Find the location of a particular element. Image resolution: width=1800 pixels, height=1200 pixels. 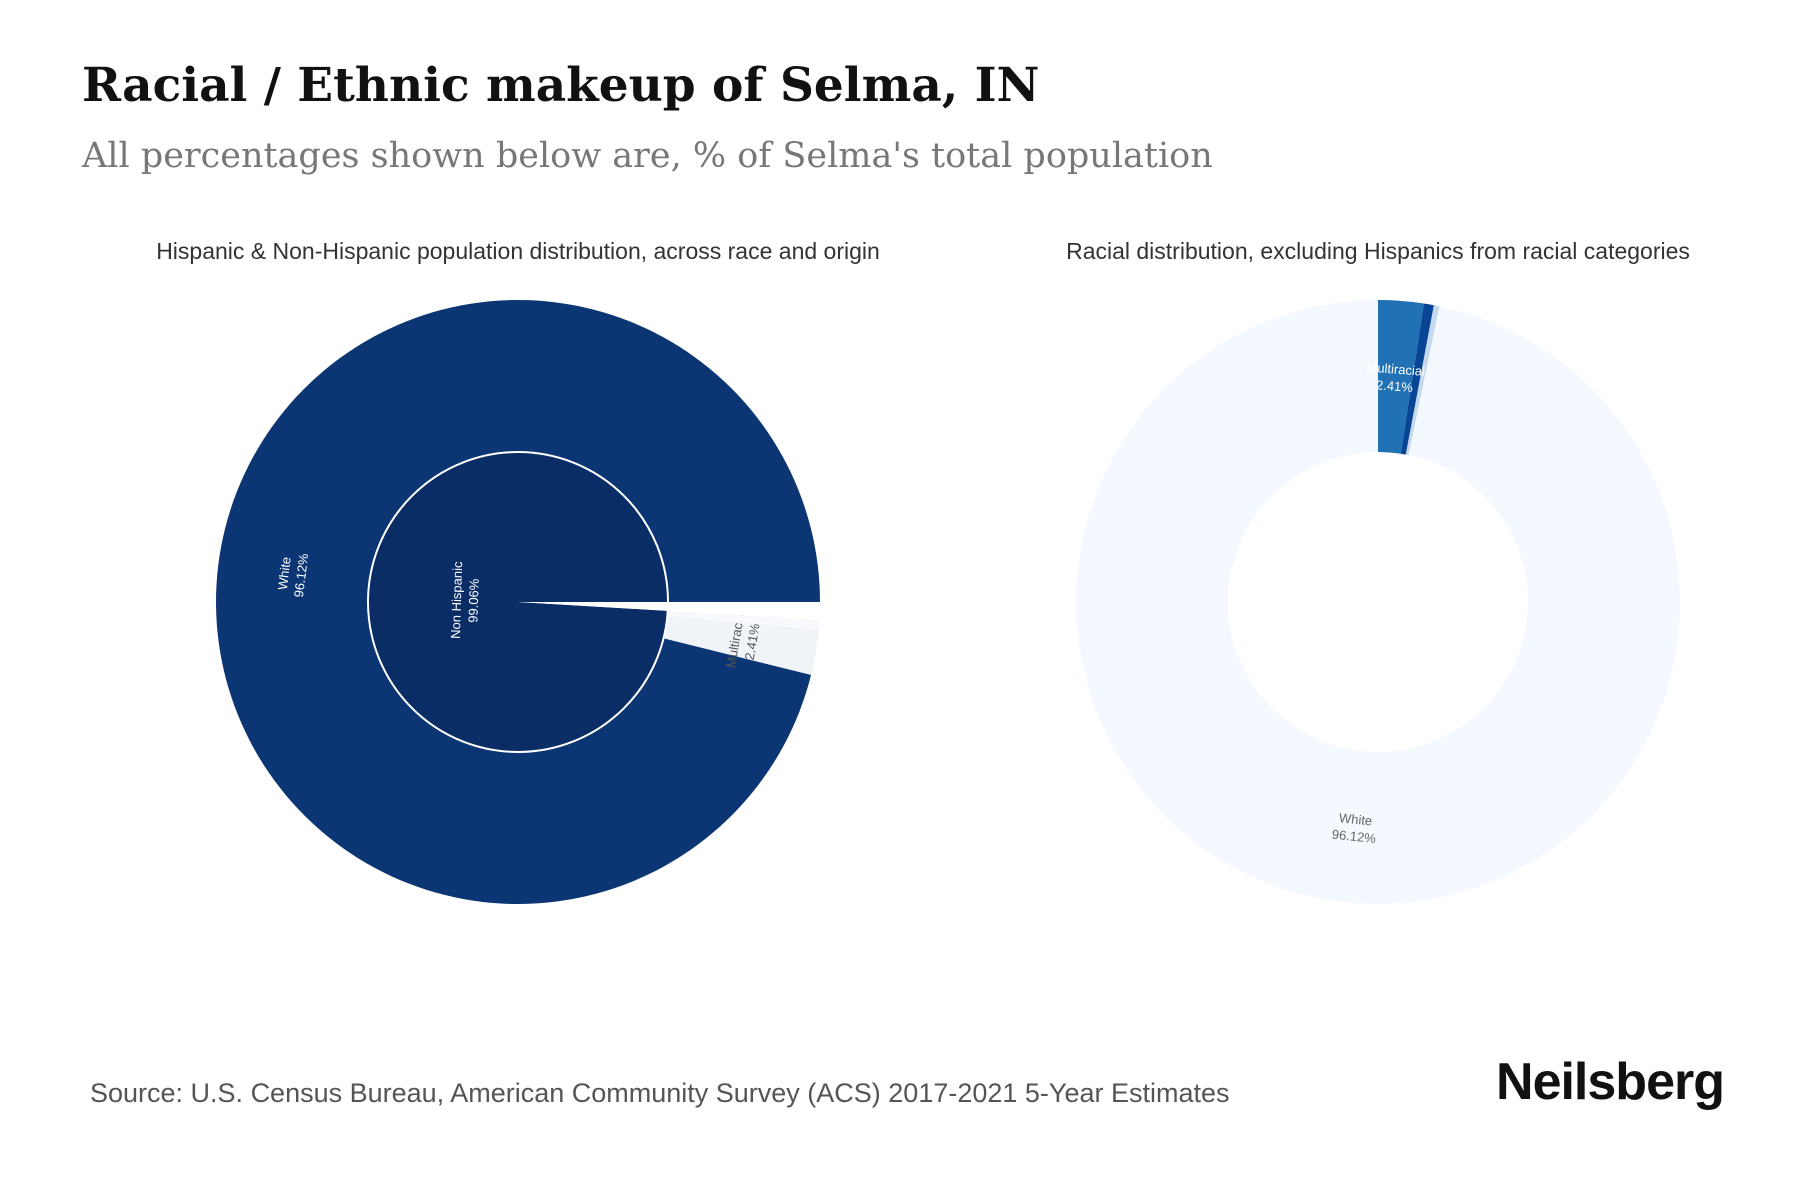

left-inner-slice-hispanic is located at coordinates (593, 606).